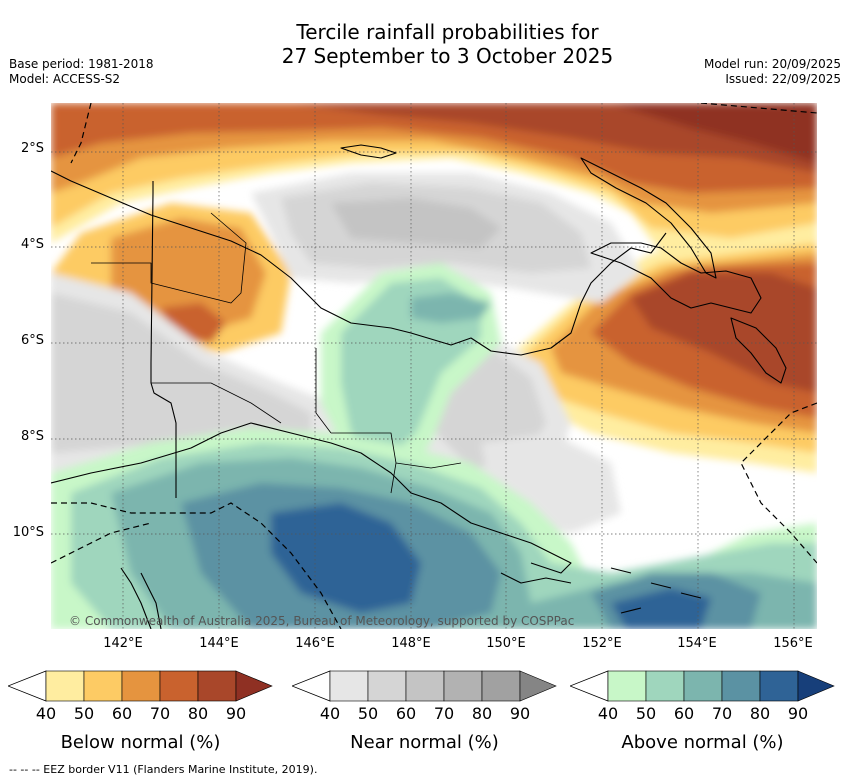 The image size is (850, 781). What do you see at coordinates (84, 713) in the screenshot?
I see `cb-below-tick-50: 50` at bounding box center [84, 713].